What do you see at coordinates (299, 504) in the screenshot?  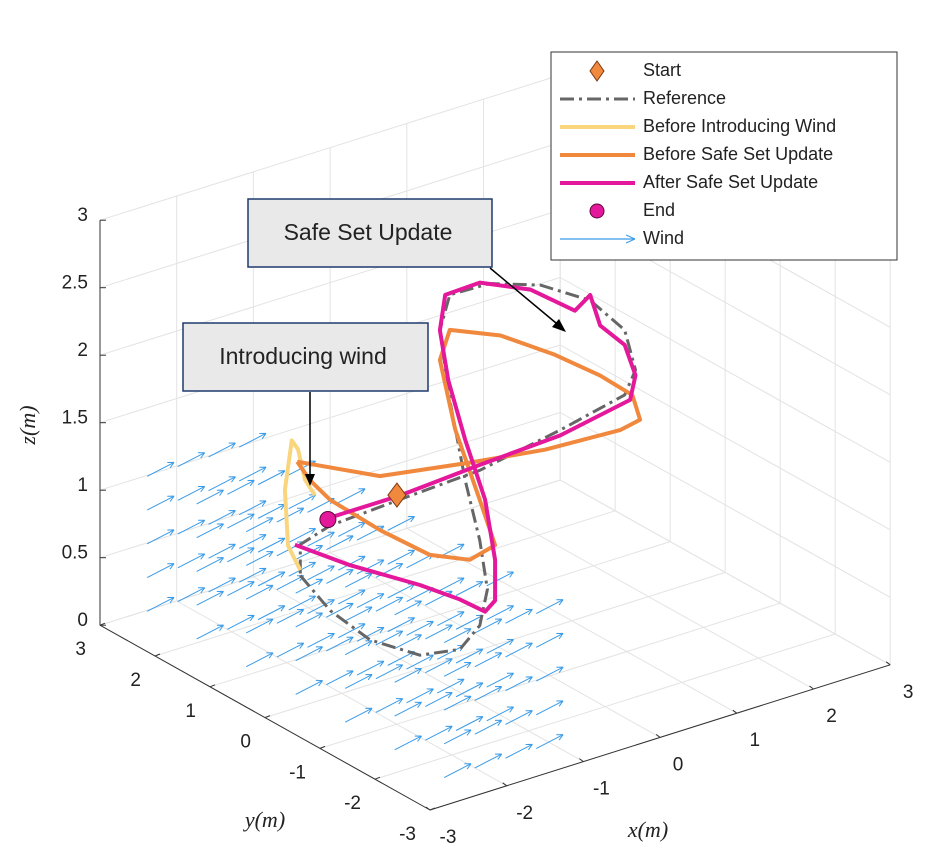 I see `trajectory` at bounding box center [299, 504].